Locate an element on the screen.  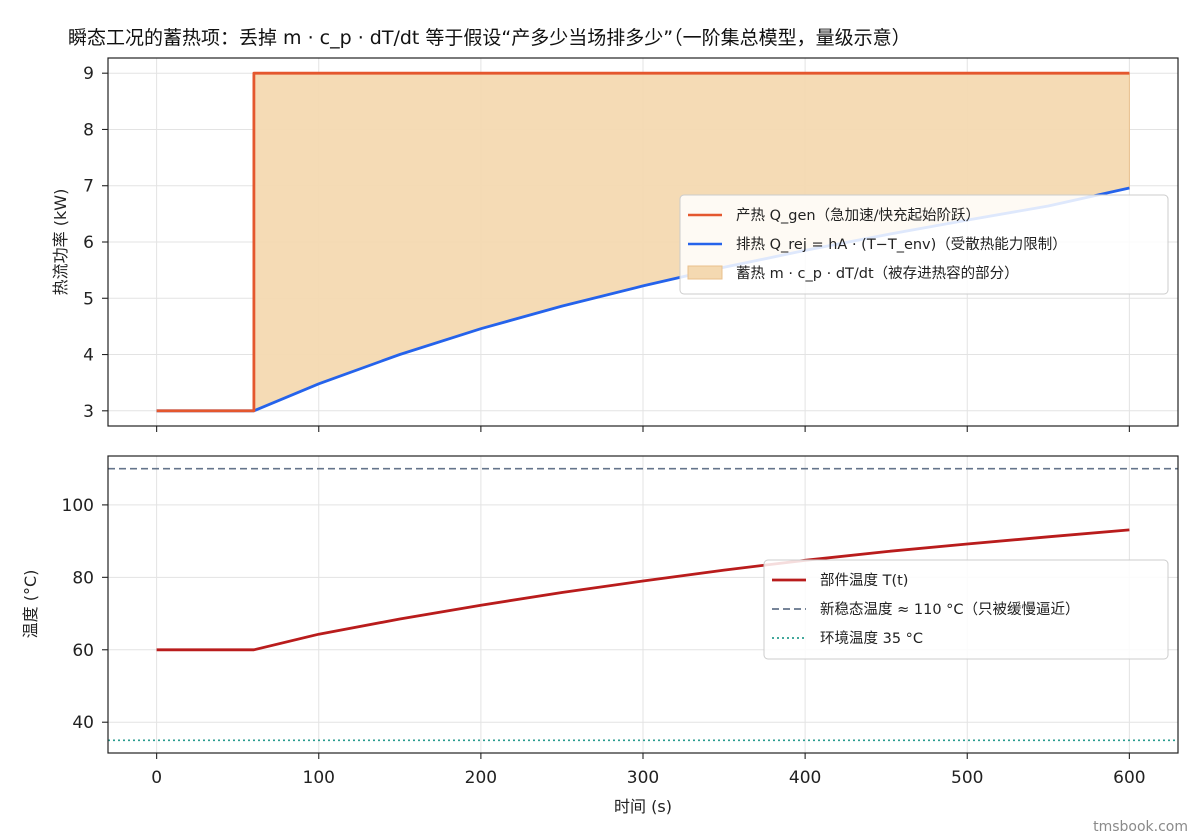
power-y-axis-label: 热流功率 (kW) is located at coordinates (60, 242).